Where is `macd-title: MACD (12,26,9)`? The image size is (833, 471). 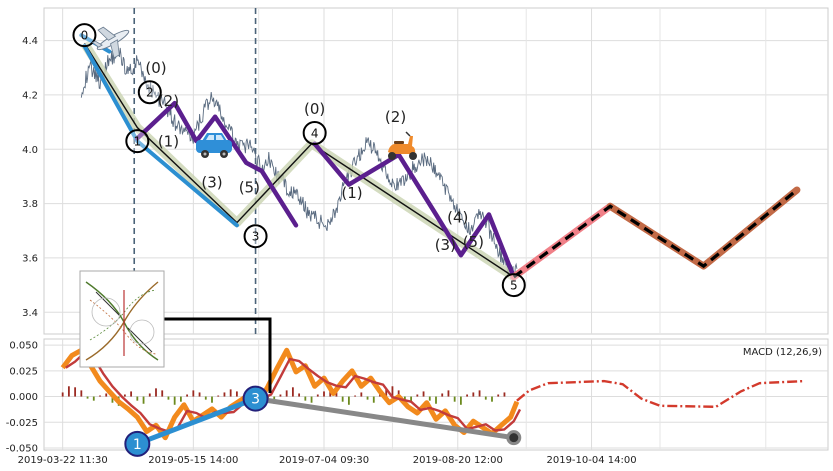 macd-title: MACD (12,26,9) is located at coordinates (782, 352).